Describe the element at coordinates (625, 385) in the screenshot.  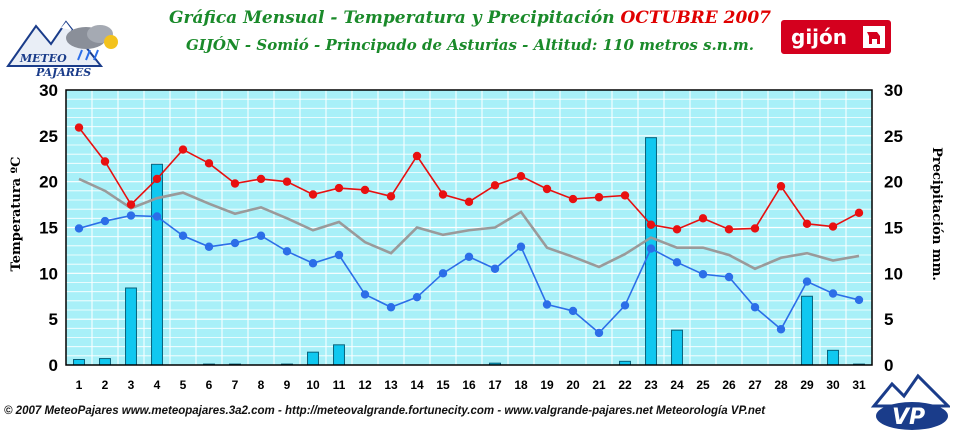
I see `x-tick-label-22: 22` at that location.